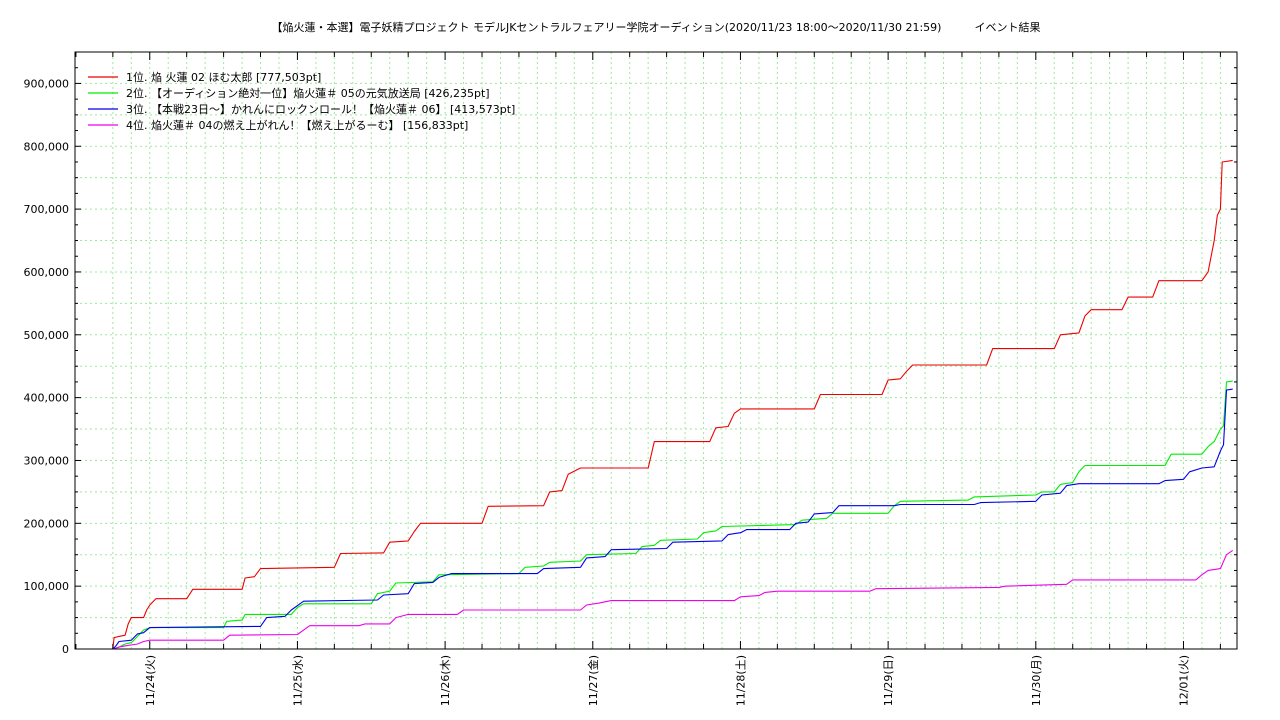 This screenshot has height=720, width=1280. I want to click on x-tick-label: 11/30(月), so click(1036, 680).